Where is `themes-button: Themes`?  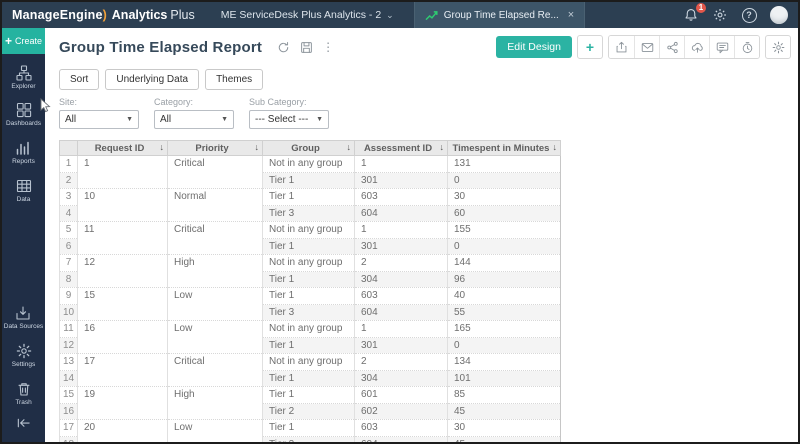 themes-button: Themes is located at coordinates (234, 79).